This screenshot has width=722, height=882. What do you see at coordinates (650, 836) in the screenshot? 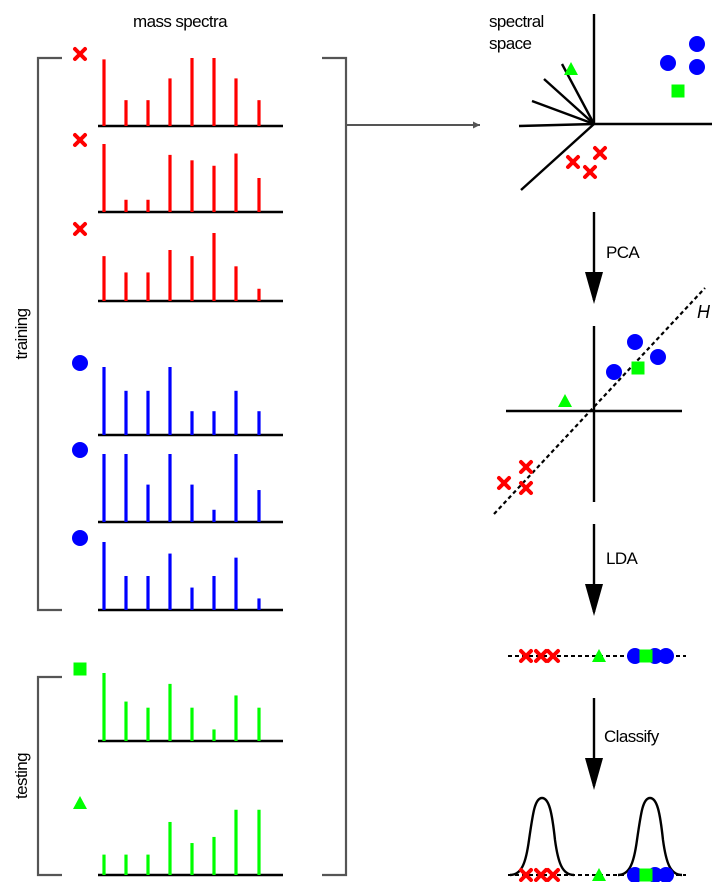
I see `class-distribution-right` at bounding box center [650, 836].